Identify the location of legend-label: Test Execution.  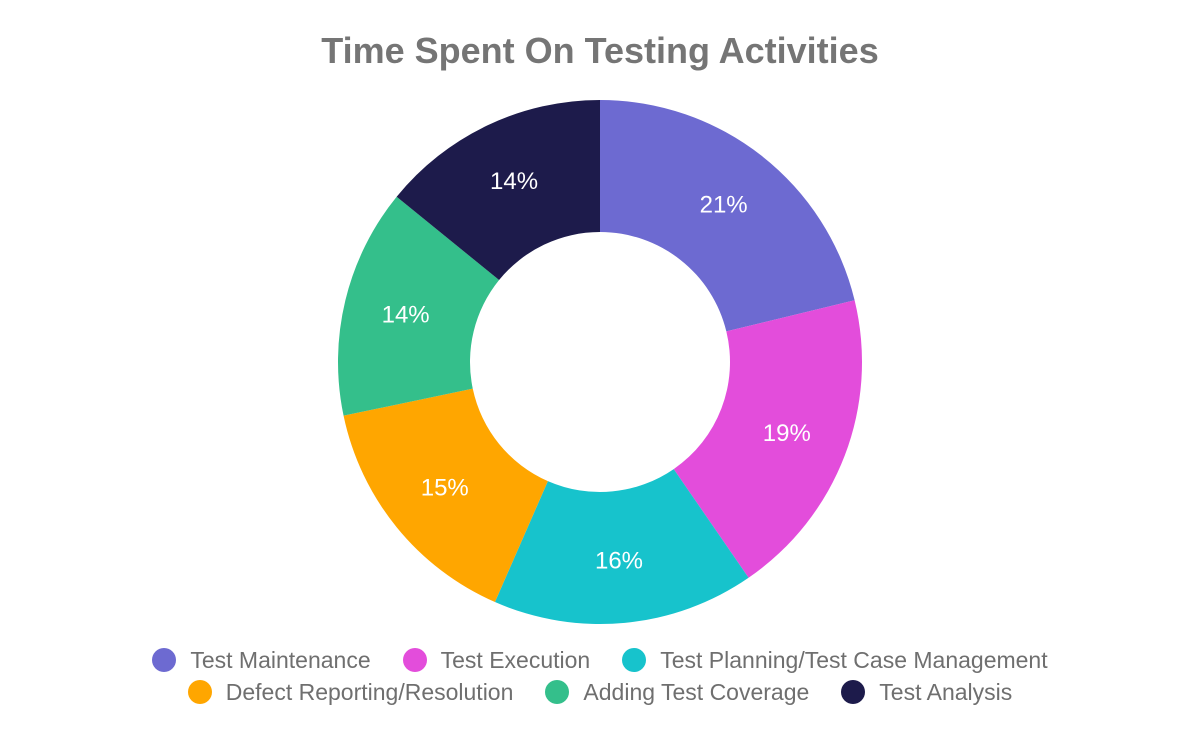
(515, 659).